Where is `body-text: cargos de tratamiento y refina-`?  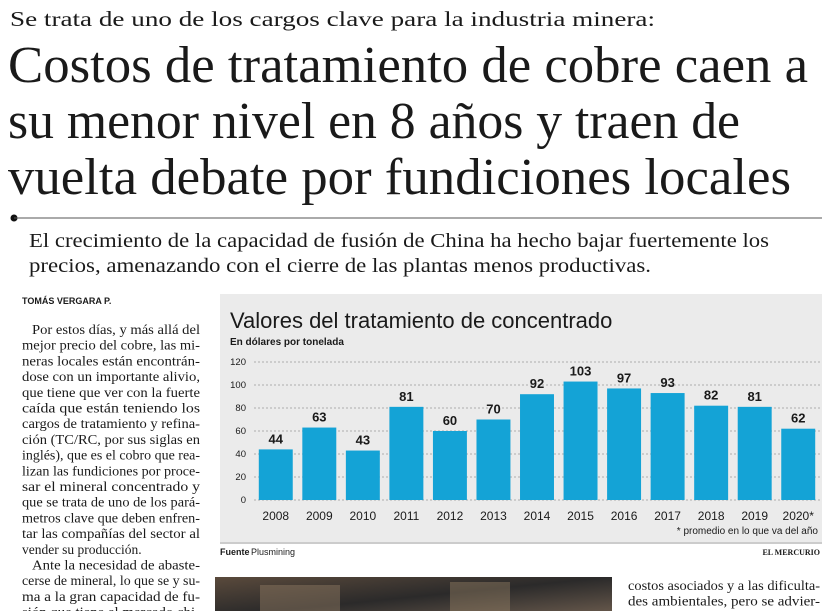 body-text: cargos de tratamiento y refina- is located at coordinates (111, 423).